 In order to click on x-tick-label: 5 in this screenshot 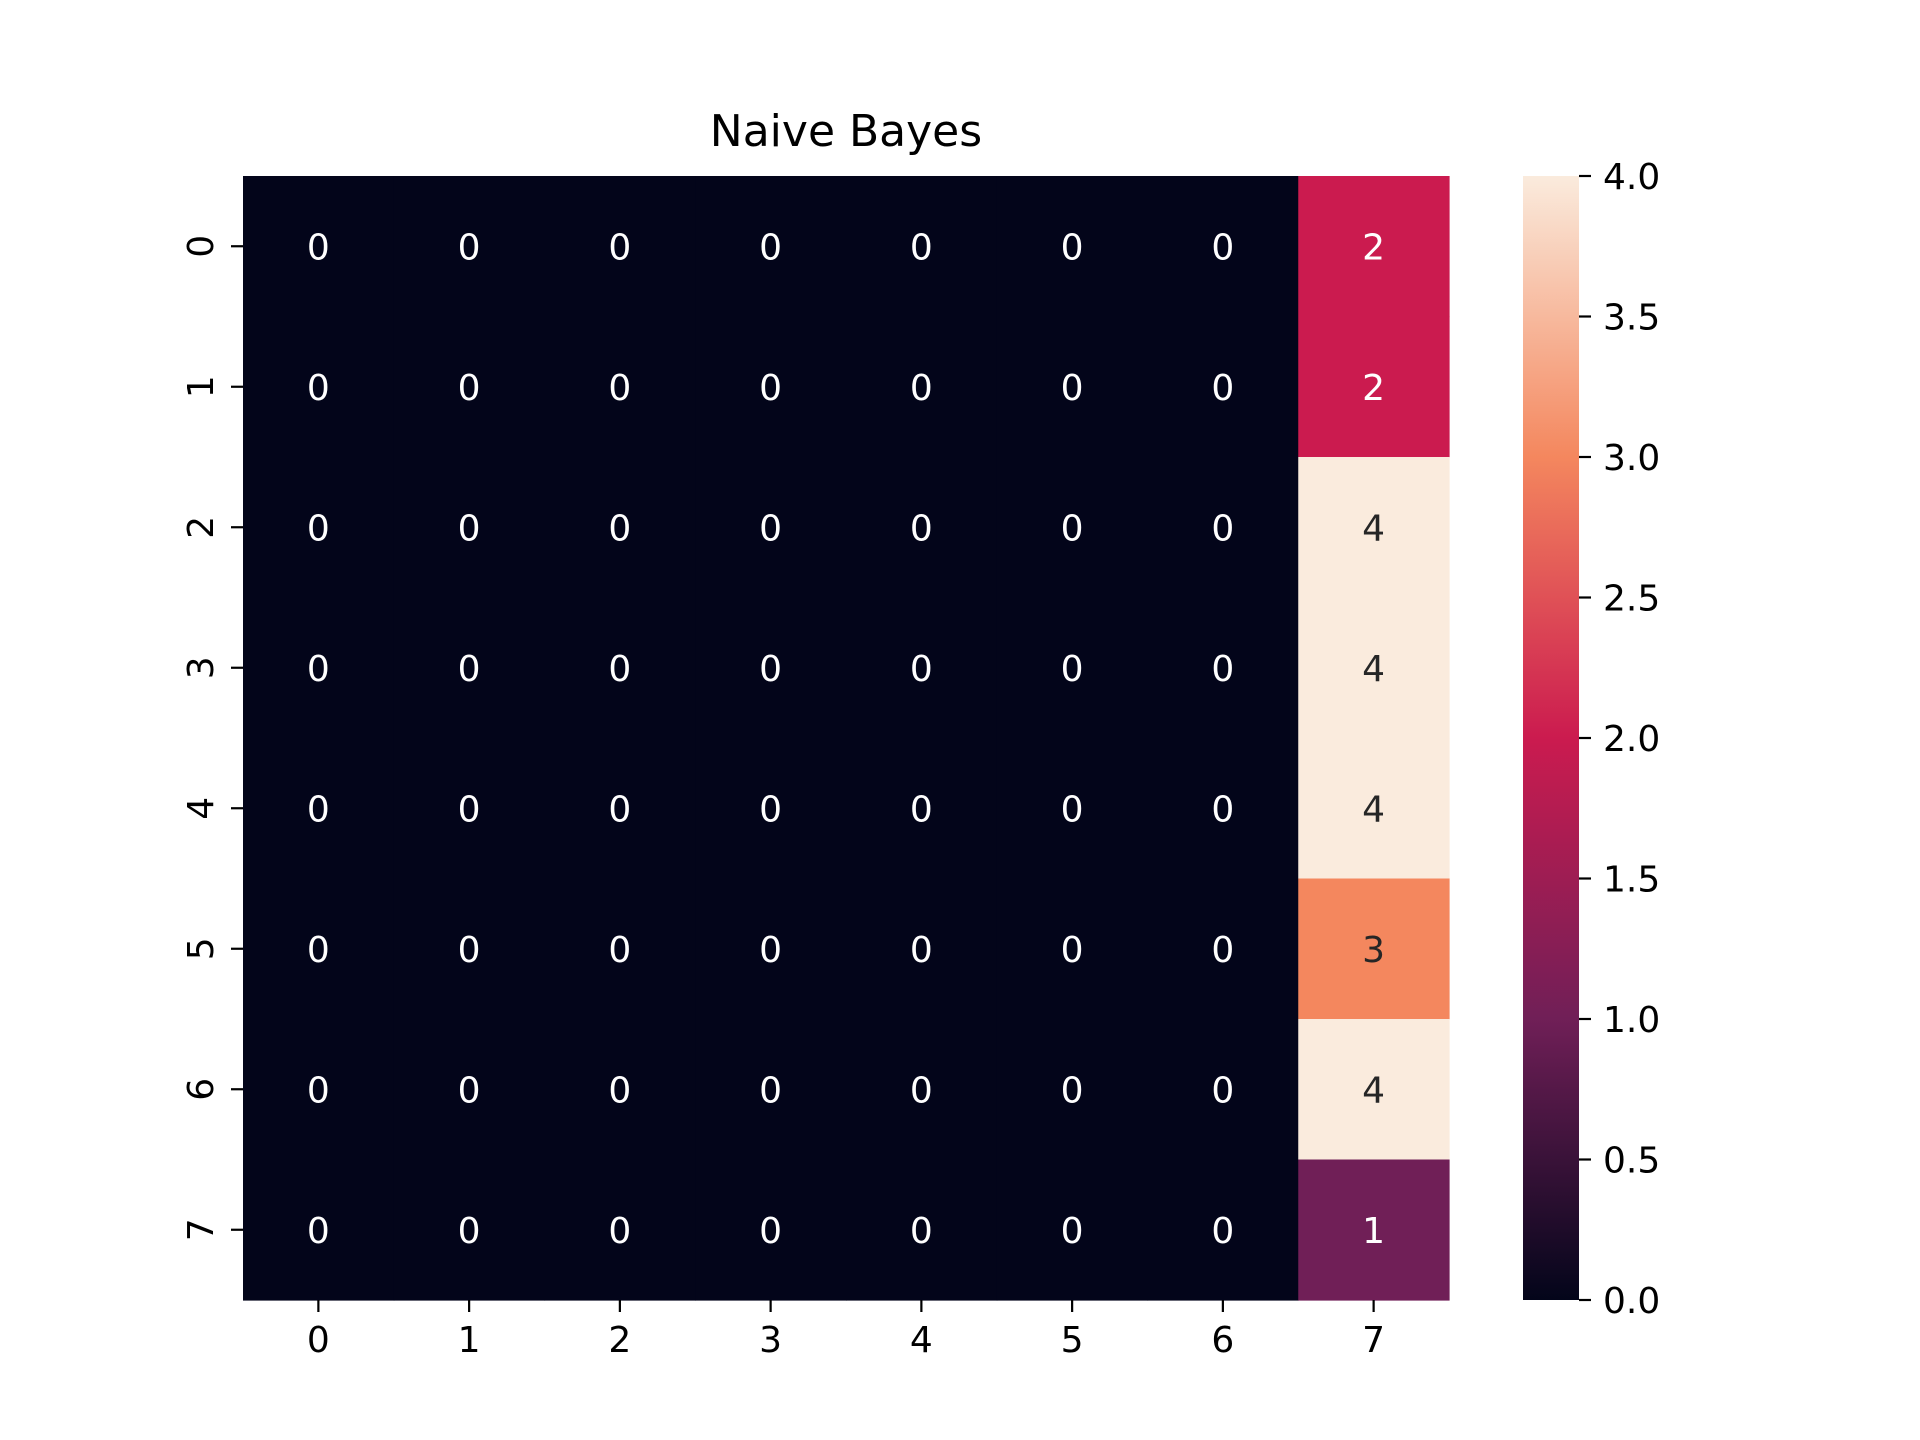, I will do `click(1072, 1340)`.